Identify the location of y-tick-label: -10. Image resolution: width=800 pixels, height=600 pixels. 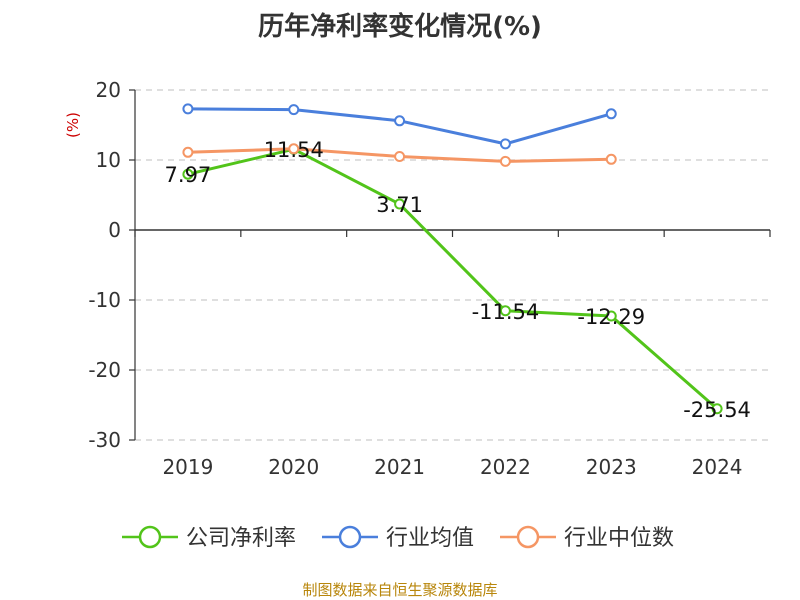
(104, 300).